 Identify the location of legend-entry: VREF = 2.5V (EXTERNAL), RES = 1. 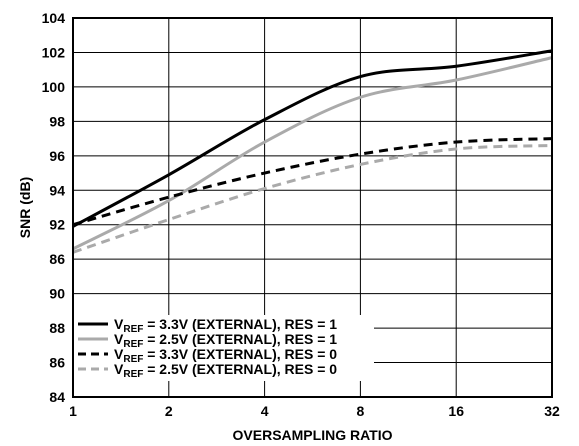
(225, 340).